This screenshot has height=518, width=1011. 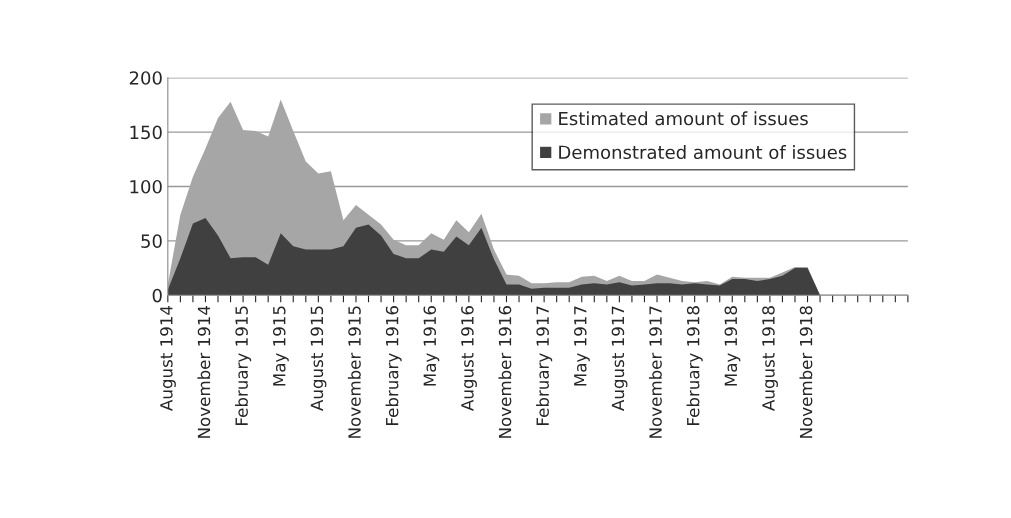 I want to click on y-tick-label: 50, so click(x=151, y=241).